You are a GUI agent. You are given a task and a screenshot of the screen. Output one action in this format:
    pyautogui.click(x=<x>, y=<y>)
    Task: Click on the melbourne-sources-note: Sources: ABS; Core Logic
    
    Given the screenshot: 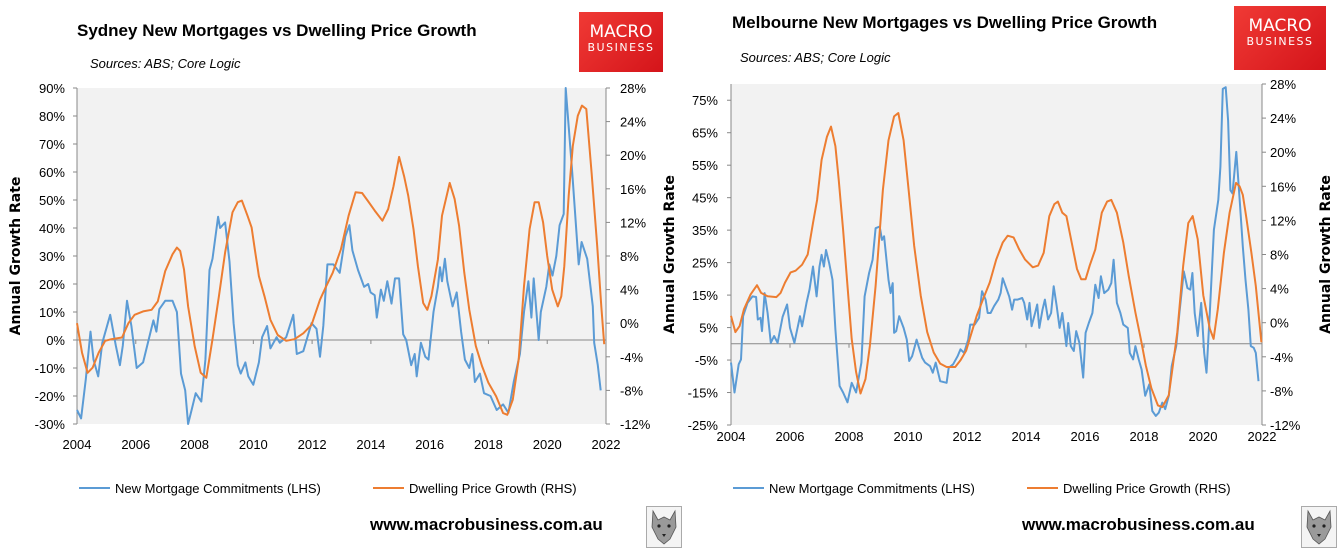 What is the action you would take?
    pyautogui.click(x=815, y=57)
    